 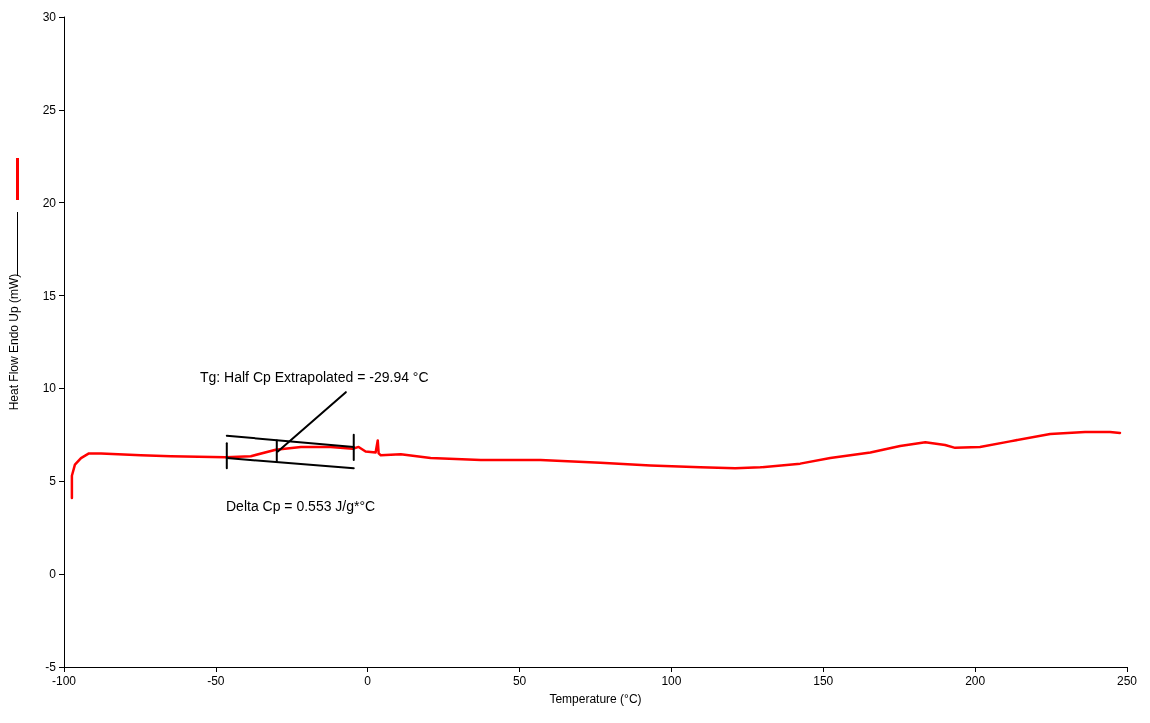 What do you see at coordinates (314, 377) in the screenshot?
I see `annotation: Tg: Half Cp Extrapolated = -29.94 °C` at bounding box center [314, 377].